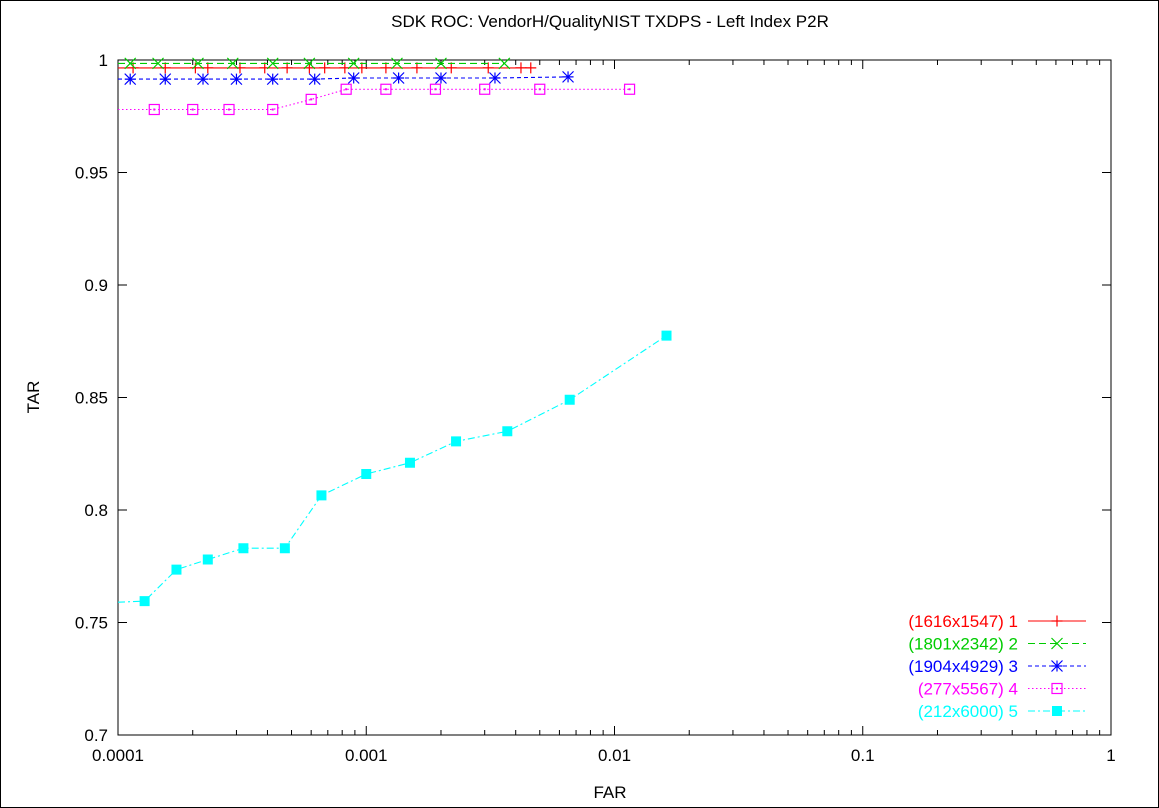 The width and height of the screenshot is (1159, 808). I want to click on legend-label: (212x6000) 5, so click(968, 711).